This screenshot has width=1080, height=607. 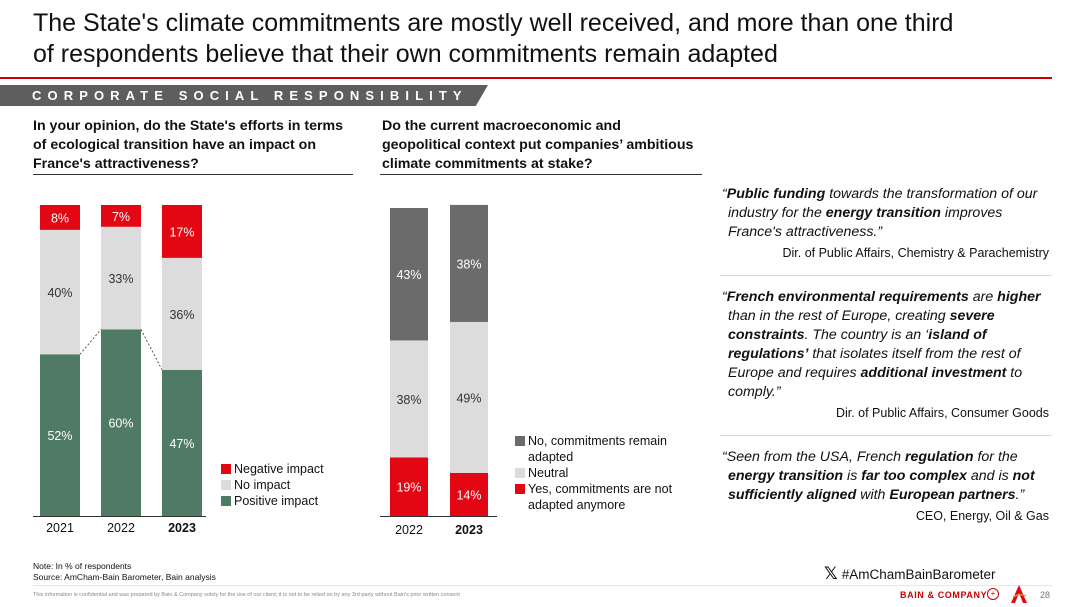 I want to click on hashtag: 𝕏 #AmChamBainBarometer, so click(x=910, y=574).